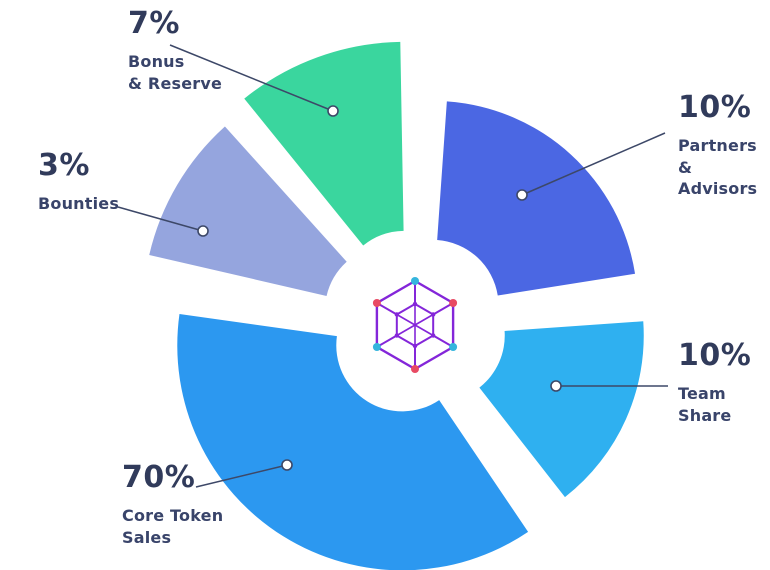 This screenshot has width=770, height=570. What do you see at coordinates (333, 111) in the screenshot?
I see `callout-dot-bonus-reserve` at bounding box center [333, 111].